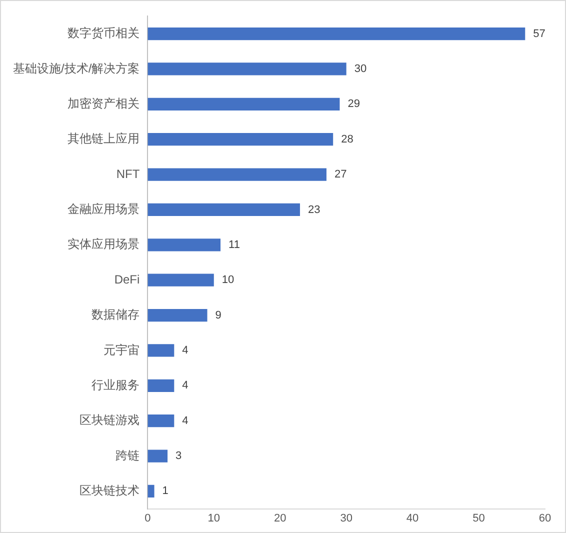 The image size is (566, 533). Describe the element at coordinates (346, 518) in the screenshot. I see `x-tick-label: 30` at that location.